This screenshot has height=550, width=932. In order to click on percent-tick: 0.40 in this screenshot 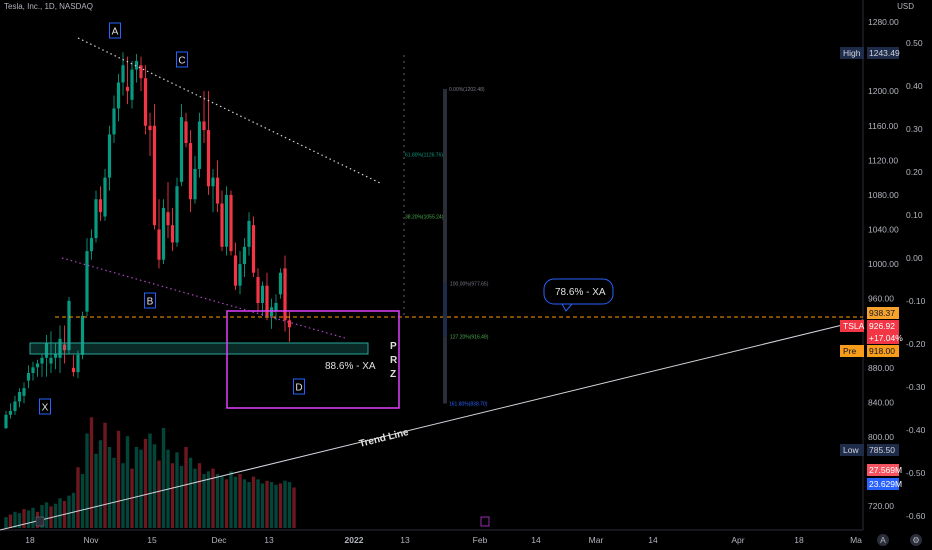, I will do `click(914, 86)`.